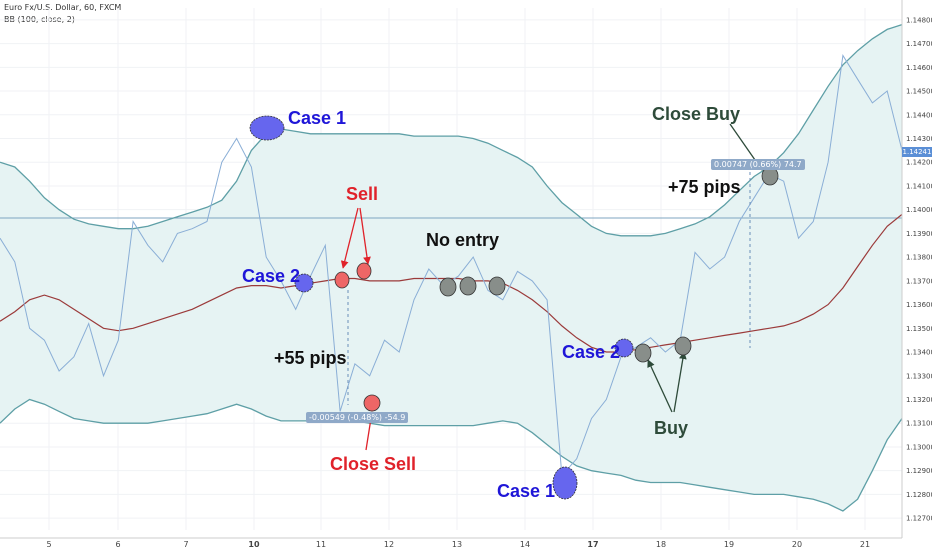 This screenshot has width=932, height=550. What do you see at coordinates (117, 544) in the screenshot?
I see `x-tick-label: 6` at bounding box center [117, 544].